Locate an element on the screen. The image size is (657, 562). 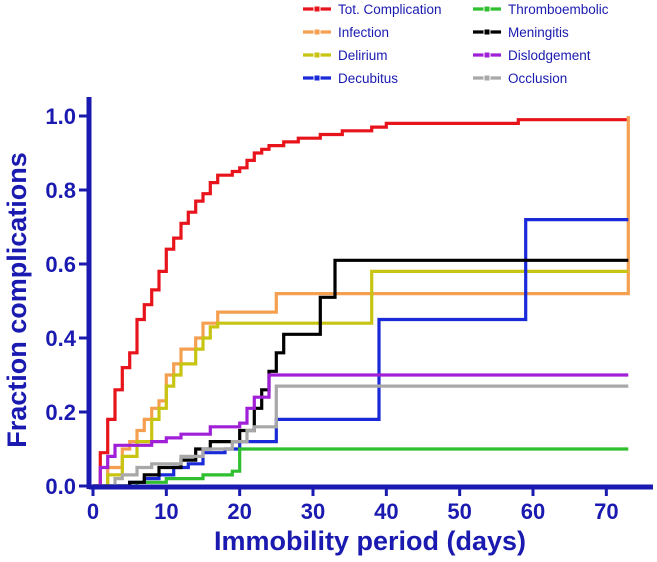
legend-label: Decubitus is located at coordinates (368, 78).